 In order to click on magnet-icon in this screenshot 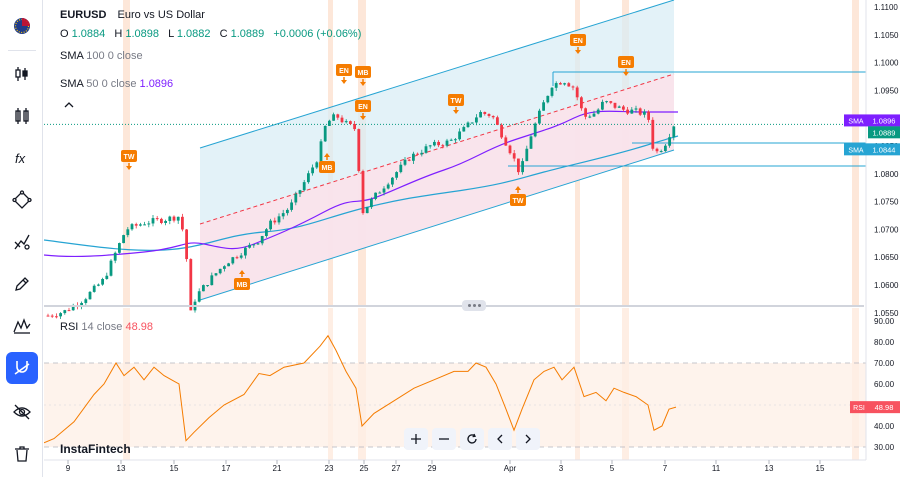, I will do `click(22, 368)`.